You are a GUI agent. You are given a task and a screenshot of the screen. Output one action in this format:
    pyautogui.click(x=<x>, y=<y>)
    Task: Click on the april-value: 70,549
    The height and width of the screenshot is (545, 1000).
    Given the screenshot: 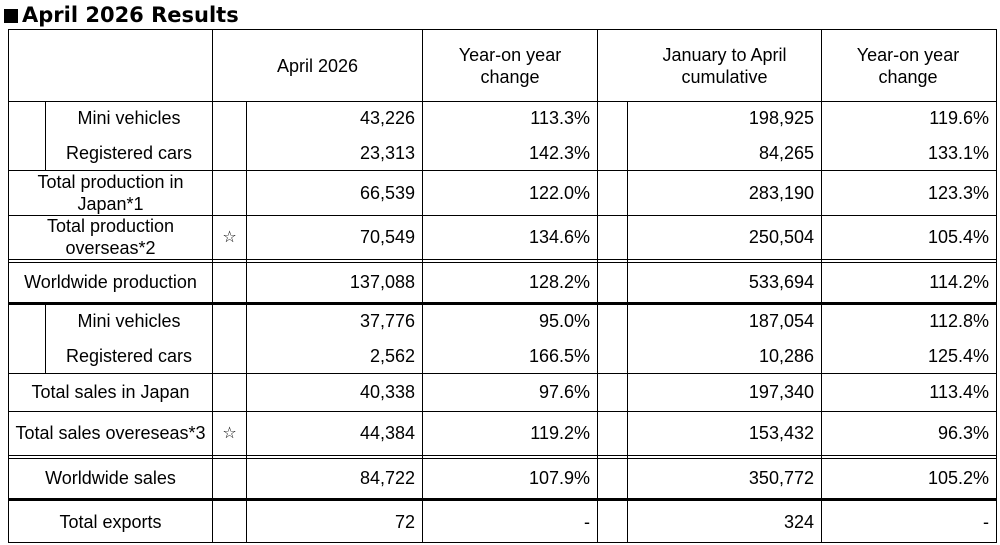 What is the action you would take?
    pyautogui.click(x=387, y=237)
    